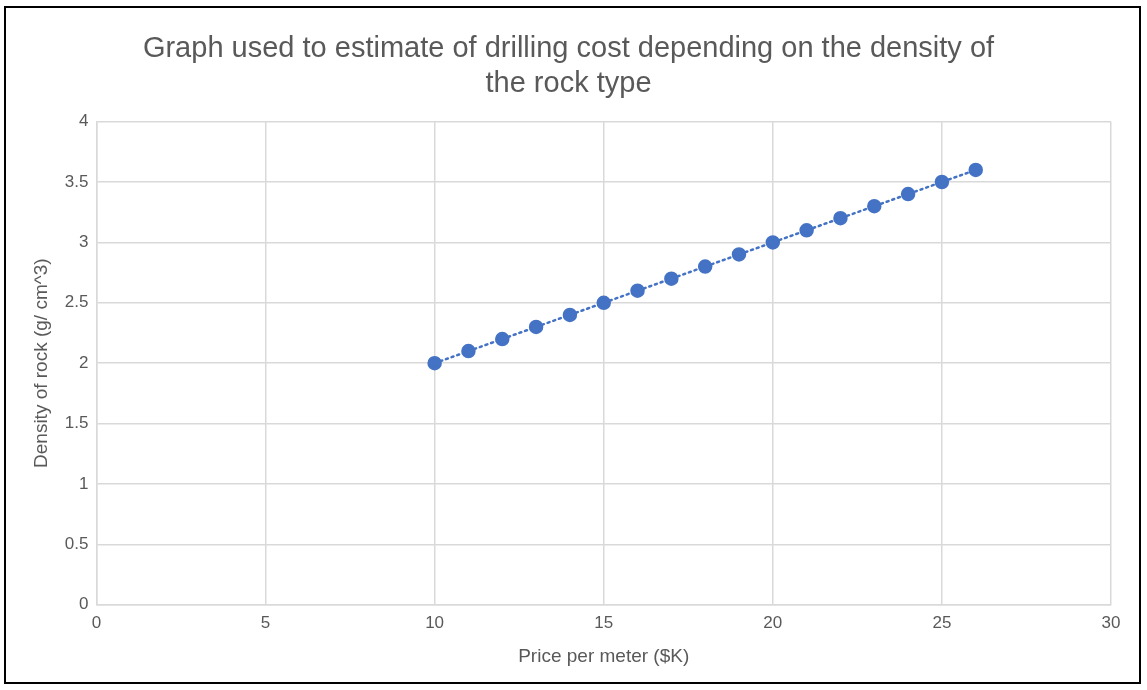  What do you see at coordinates (76, 423) in the screenshot?
I see `y-tick-label: 1.5` at bounding box center [76, 423].